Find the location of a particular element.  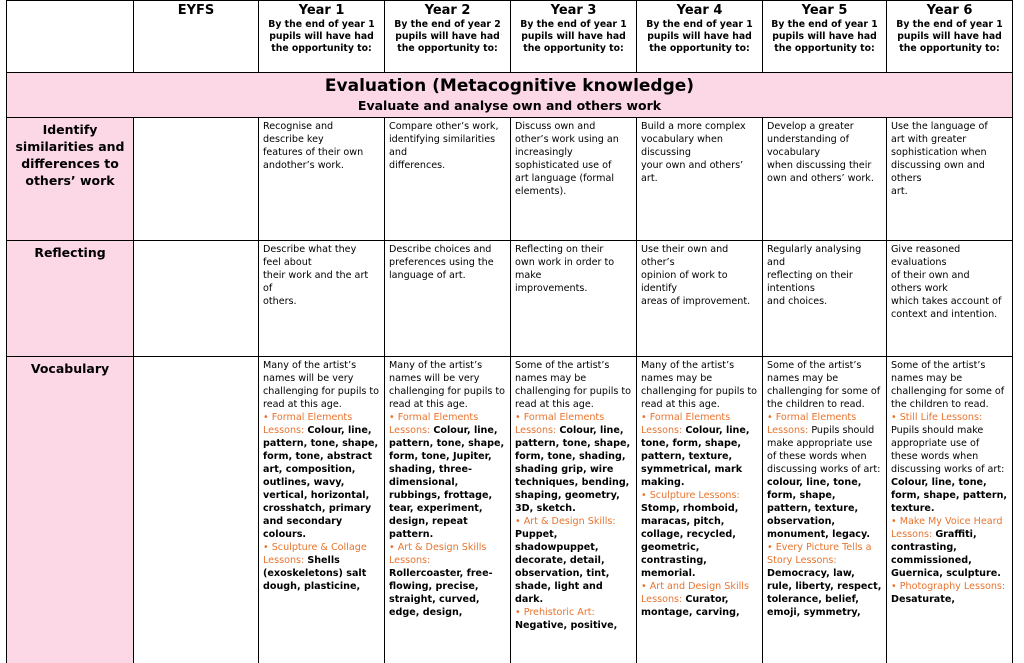

text-run: • Art and Design Skills Lessons: is located at coordinates (695, 593).